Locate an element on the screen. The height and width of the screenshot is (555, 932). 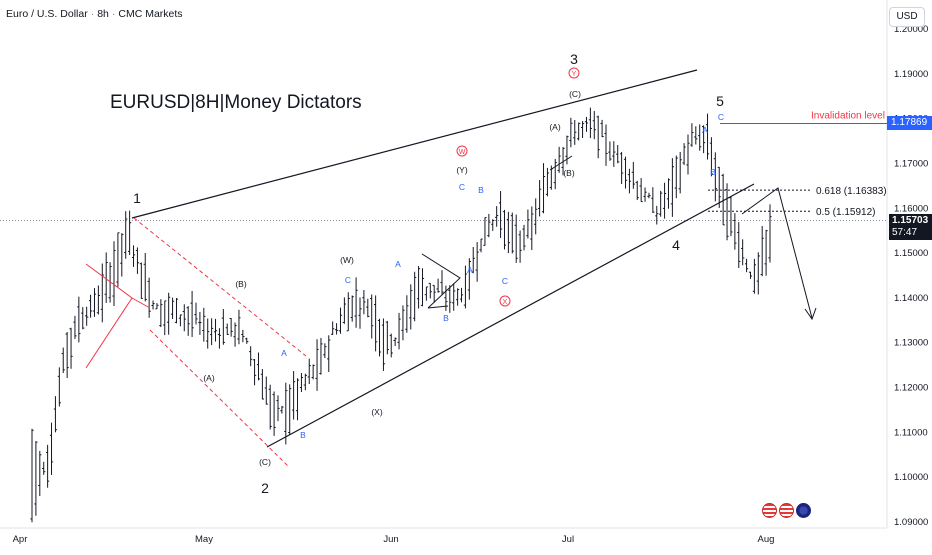
y-tick-label: 1.17000 is located at coordinates (911, 163).